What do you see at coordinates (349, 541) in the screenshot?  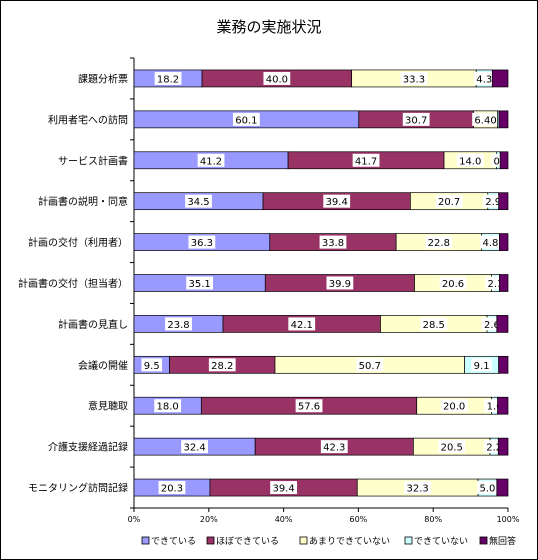 I see `legend-entry: あまりできていない` at bounding box center [349, 541].